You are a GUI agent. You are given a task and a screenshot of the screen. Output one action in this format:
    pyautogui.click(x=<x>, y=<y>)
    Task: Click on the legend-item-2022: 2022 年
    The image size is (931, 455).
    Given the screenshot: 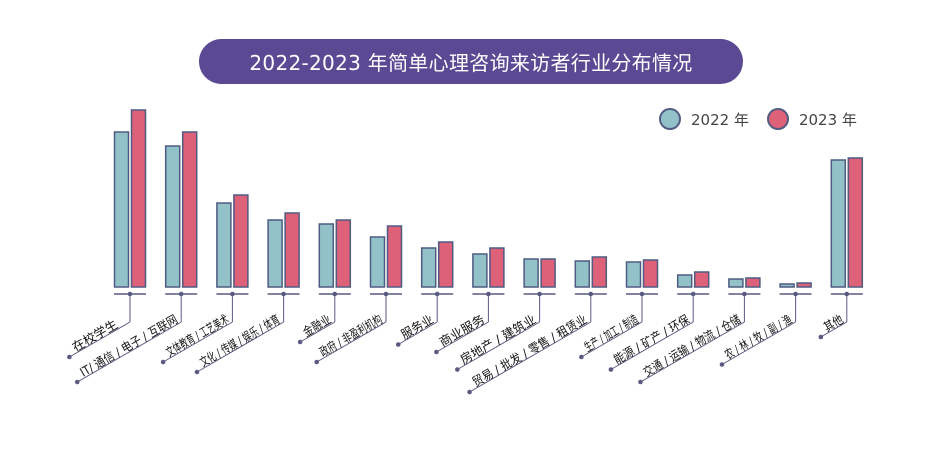 What is the action you would take?
    pyautogui.click(x=704, y=119)
    